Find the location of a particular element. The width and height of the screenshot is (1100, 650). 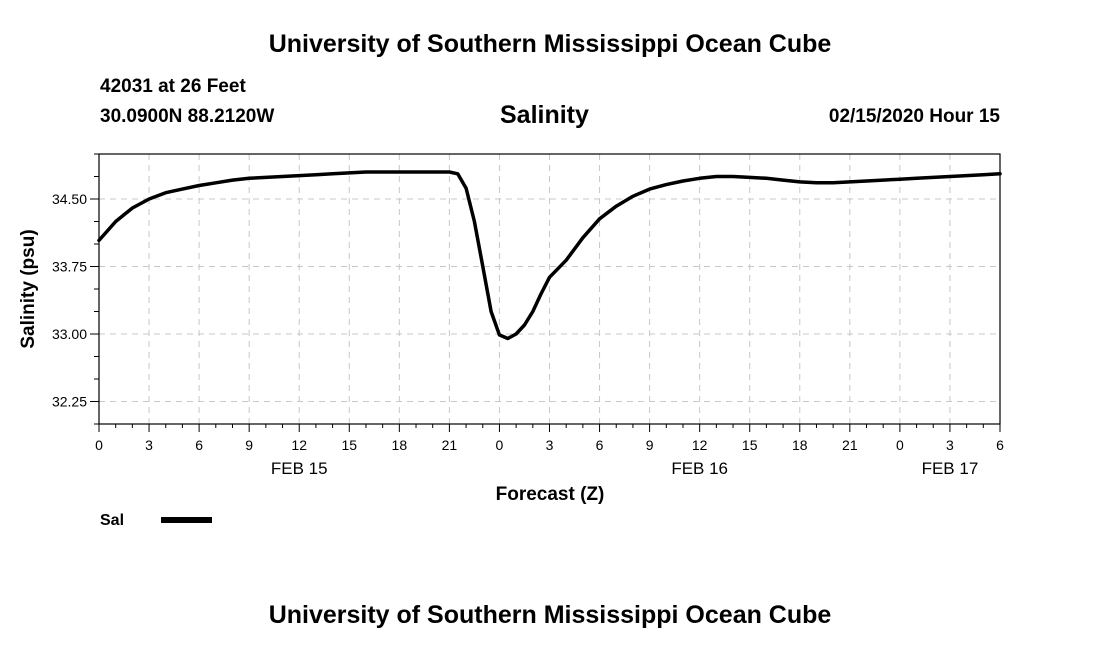

y-tick-label: 33.75 is located at coordinates (69, 267).